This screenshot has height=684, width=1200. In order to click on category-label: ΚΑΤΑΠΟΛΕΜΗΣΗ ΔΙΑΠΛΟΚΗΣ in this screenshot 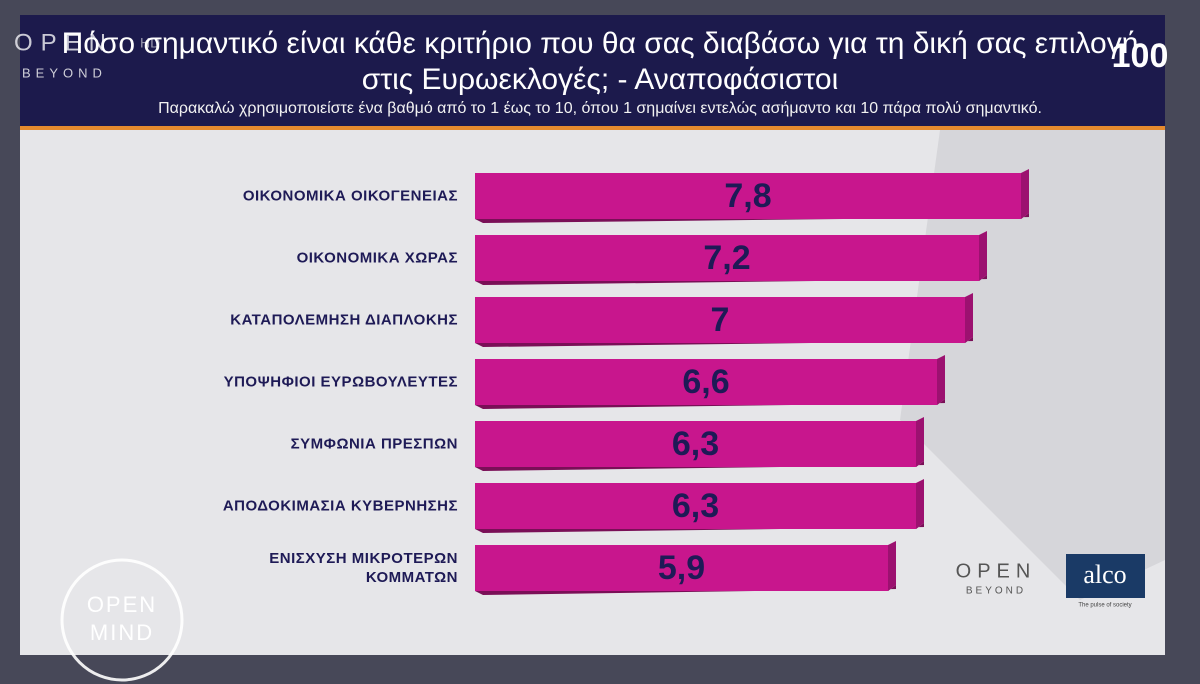, I will do `click(344, 320)`.